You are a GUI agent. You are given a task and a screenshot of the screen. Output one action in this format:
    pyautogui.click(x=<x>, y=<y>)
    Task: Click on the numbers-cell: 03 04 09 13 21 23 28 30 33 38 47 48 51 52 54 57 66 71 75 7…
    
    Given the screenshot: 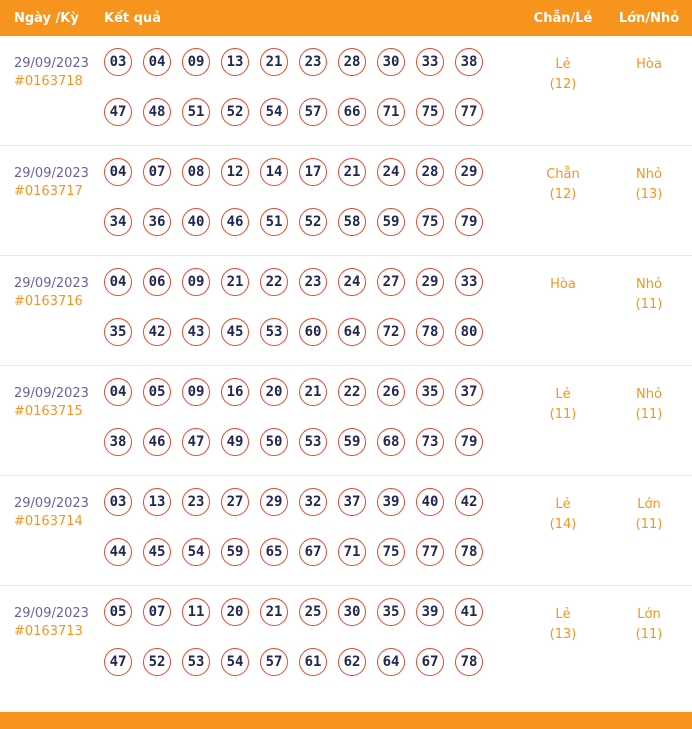 What is the action you would take?
    pyautogui.click(x=312, y=87)
    